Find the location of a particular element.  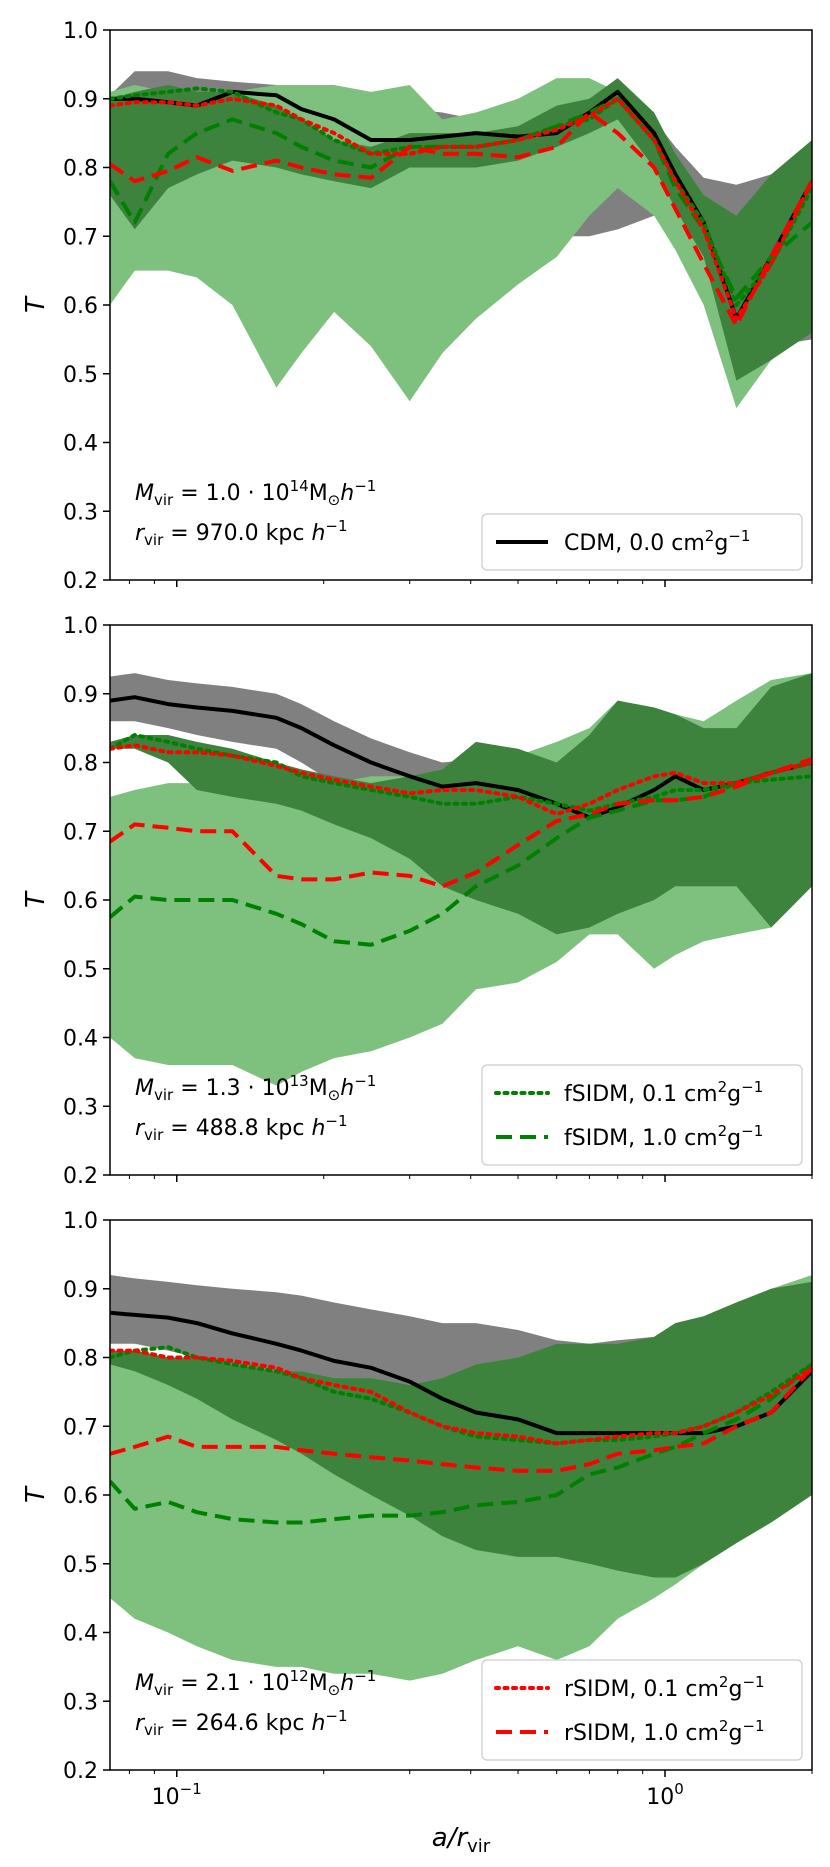

rvir-annotation: rvir = 264.6 kpc h−1 is located at coordinates (241, 1723).